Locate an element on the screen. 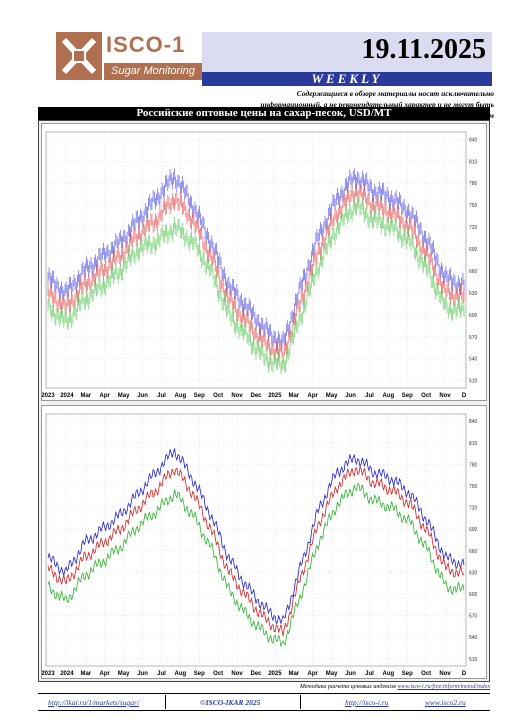  isco-logo: ISCO-1 Sugar Monitoring is located at coordinates (130, 57).